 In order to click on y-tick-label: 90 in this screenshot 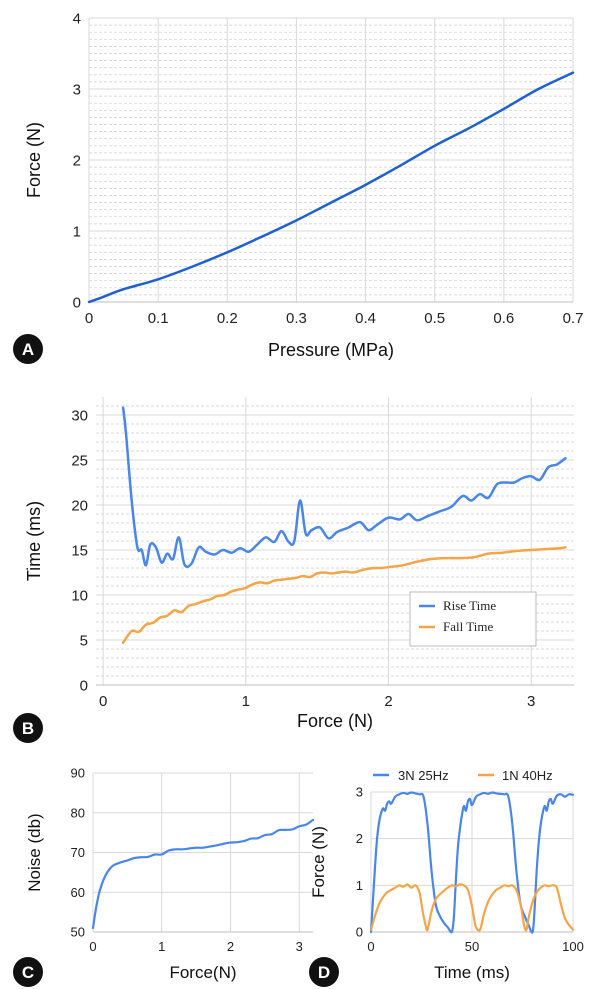, I will do `click(78, 773)`.